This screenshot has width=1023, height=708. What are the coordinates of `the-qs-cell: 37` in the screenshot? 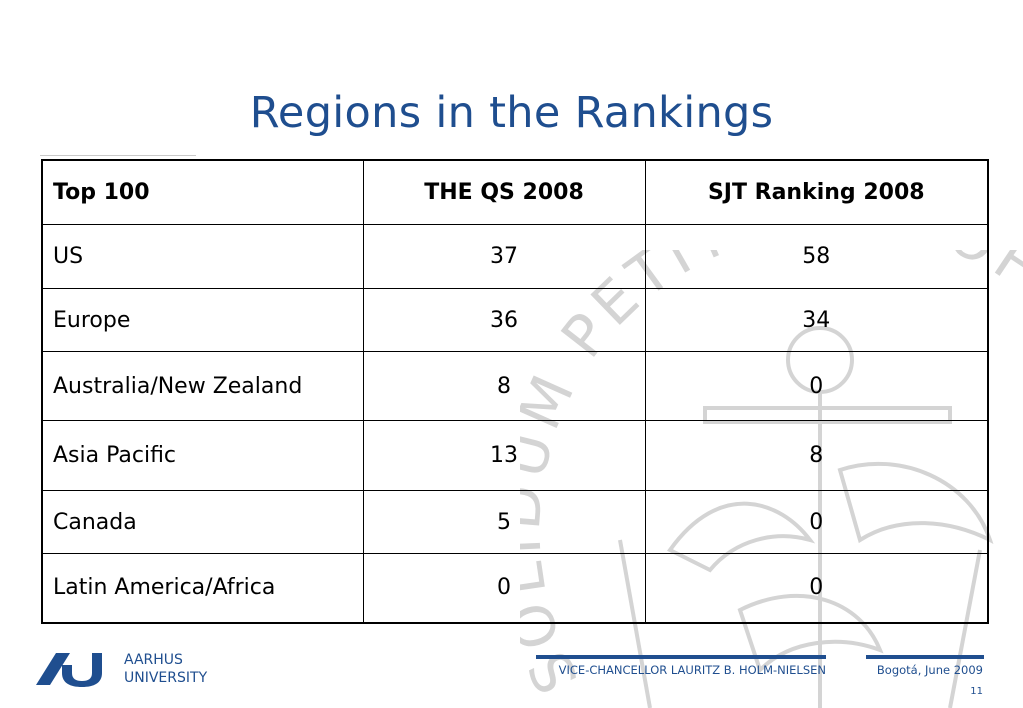 It's located at (504, 256).